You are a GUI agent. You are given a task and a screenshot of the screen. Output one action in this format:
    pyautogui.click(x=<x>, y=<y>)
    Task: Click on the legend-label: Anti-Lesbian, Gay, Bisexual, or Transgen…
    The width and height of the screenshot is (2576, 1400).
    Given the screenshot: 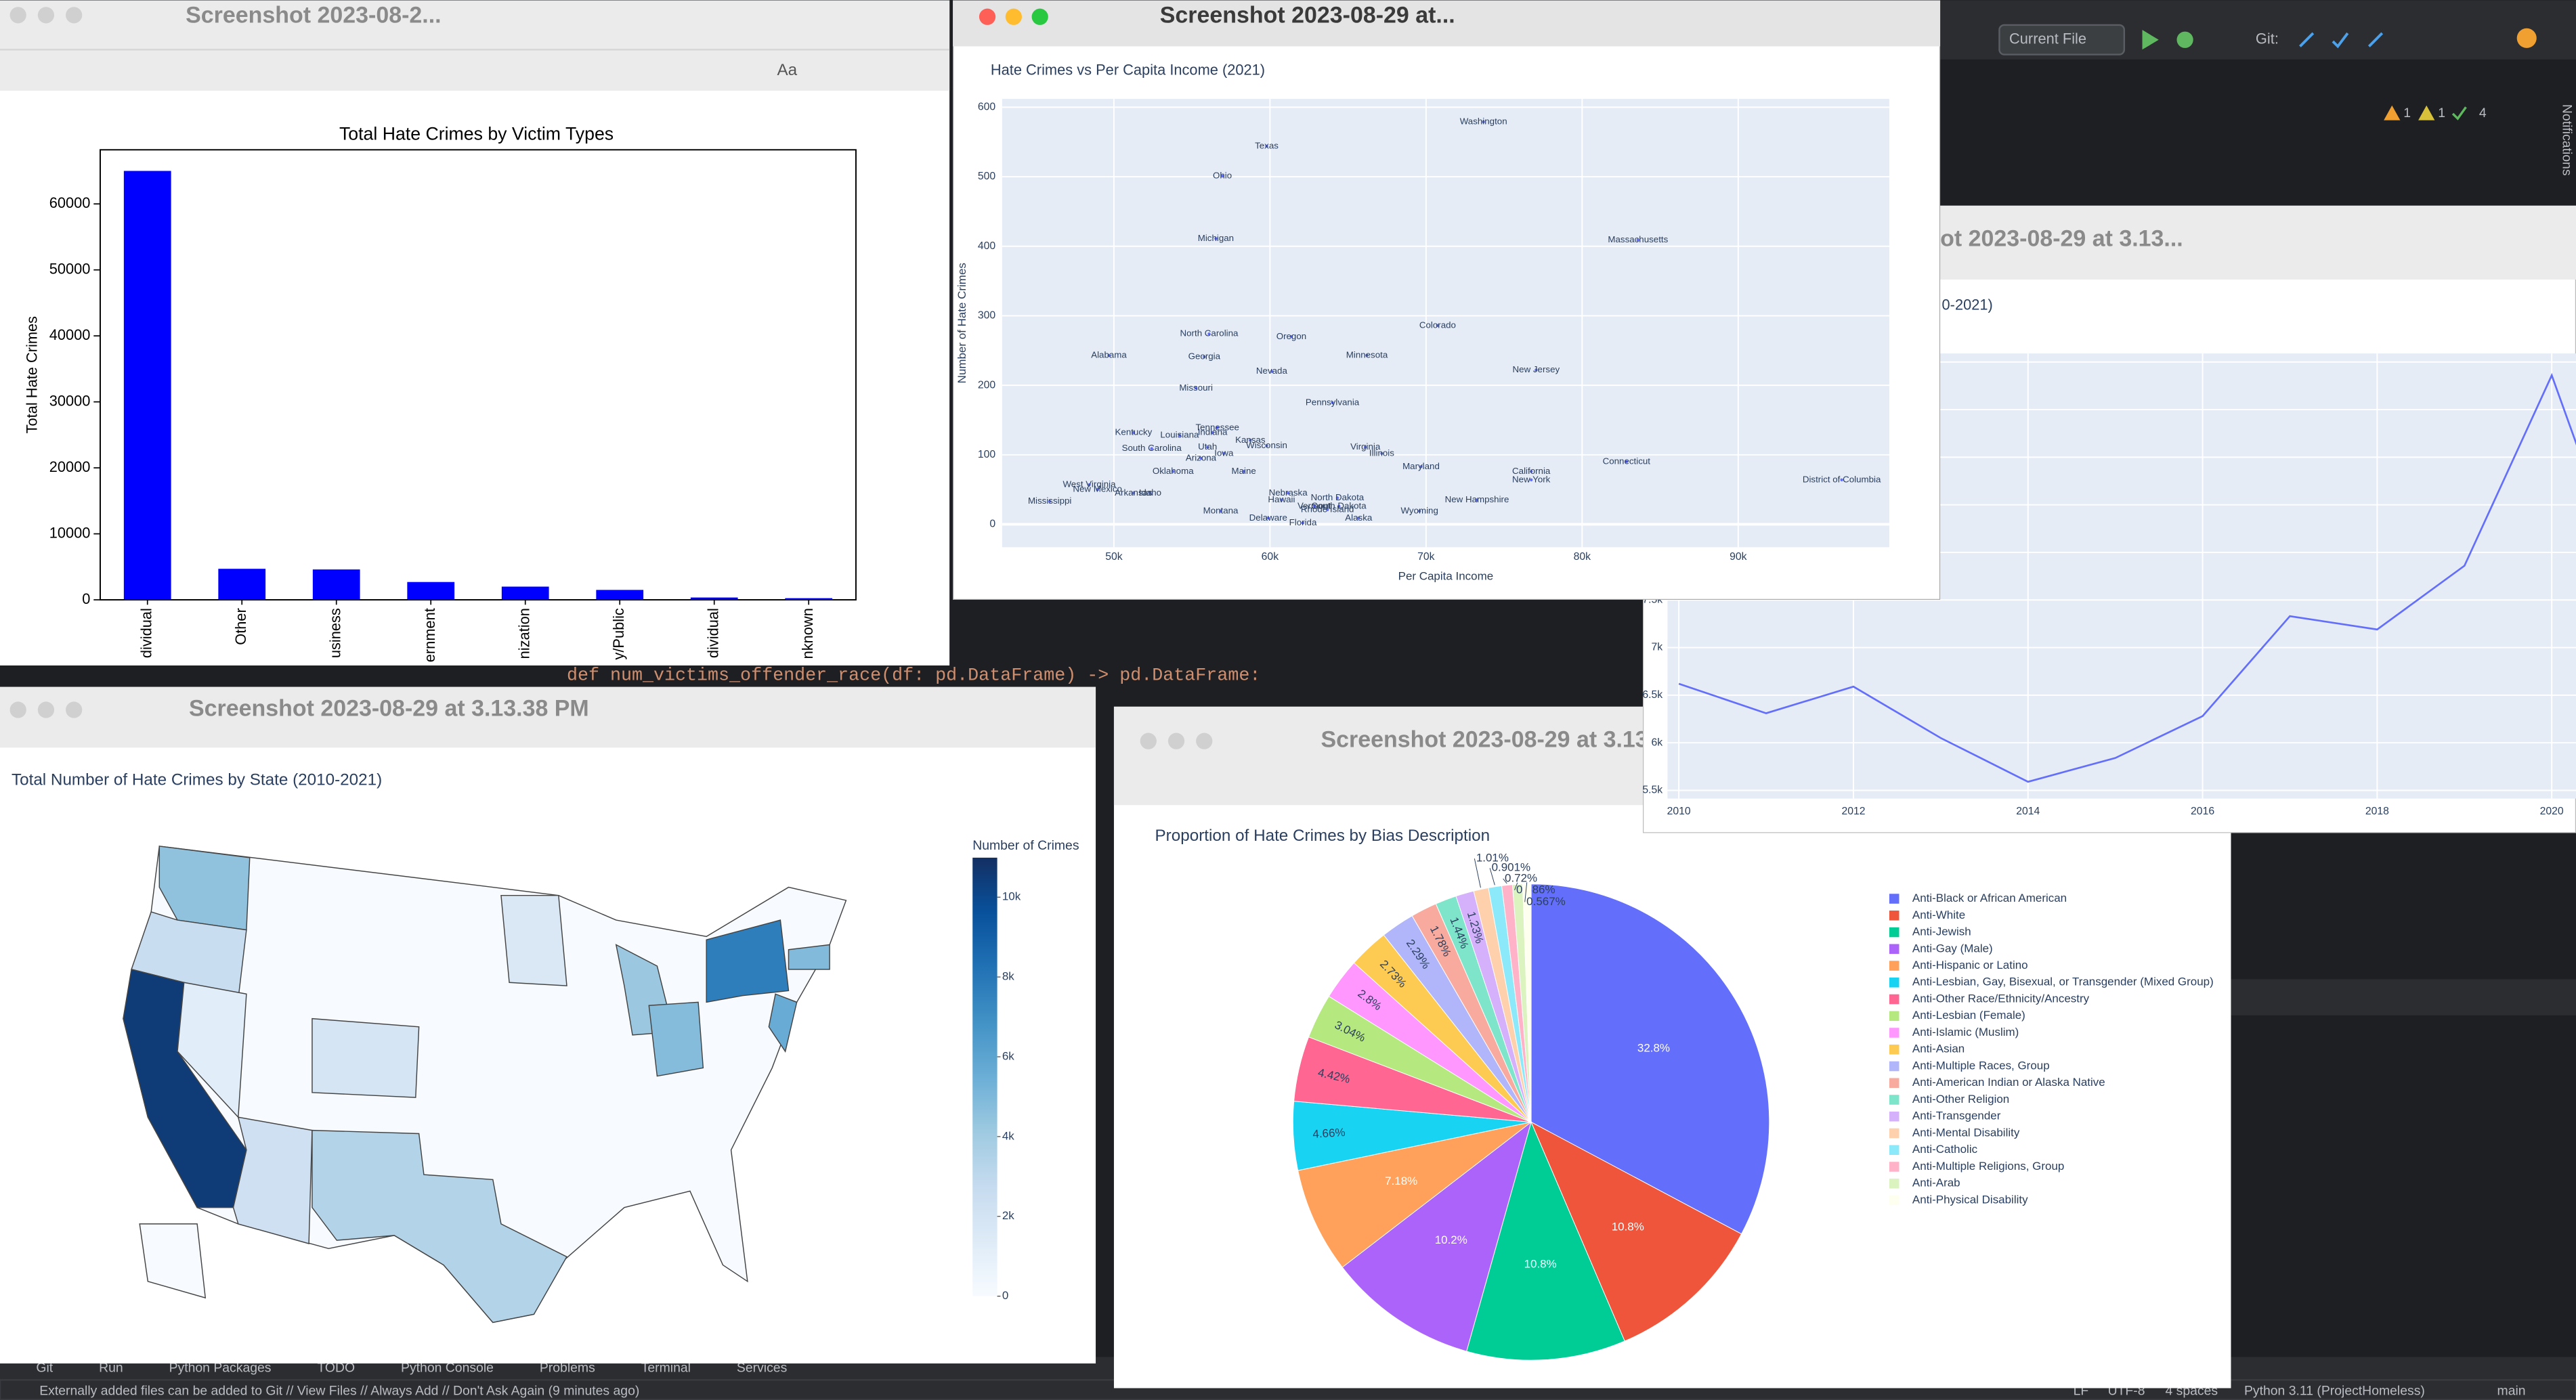 What is the action you would take?
    pyautogui.click(x=2063, y=982)
    